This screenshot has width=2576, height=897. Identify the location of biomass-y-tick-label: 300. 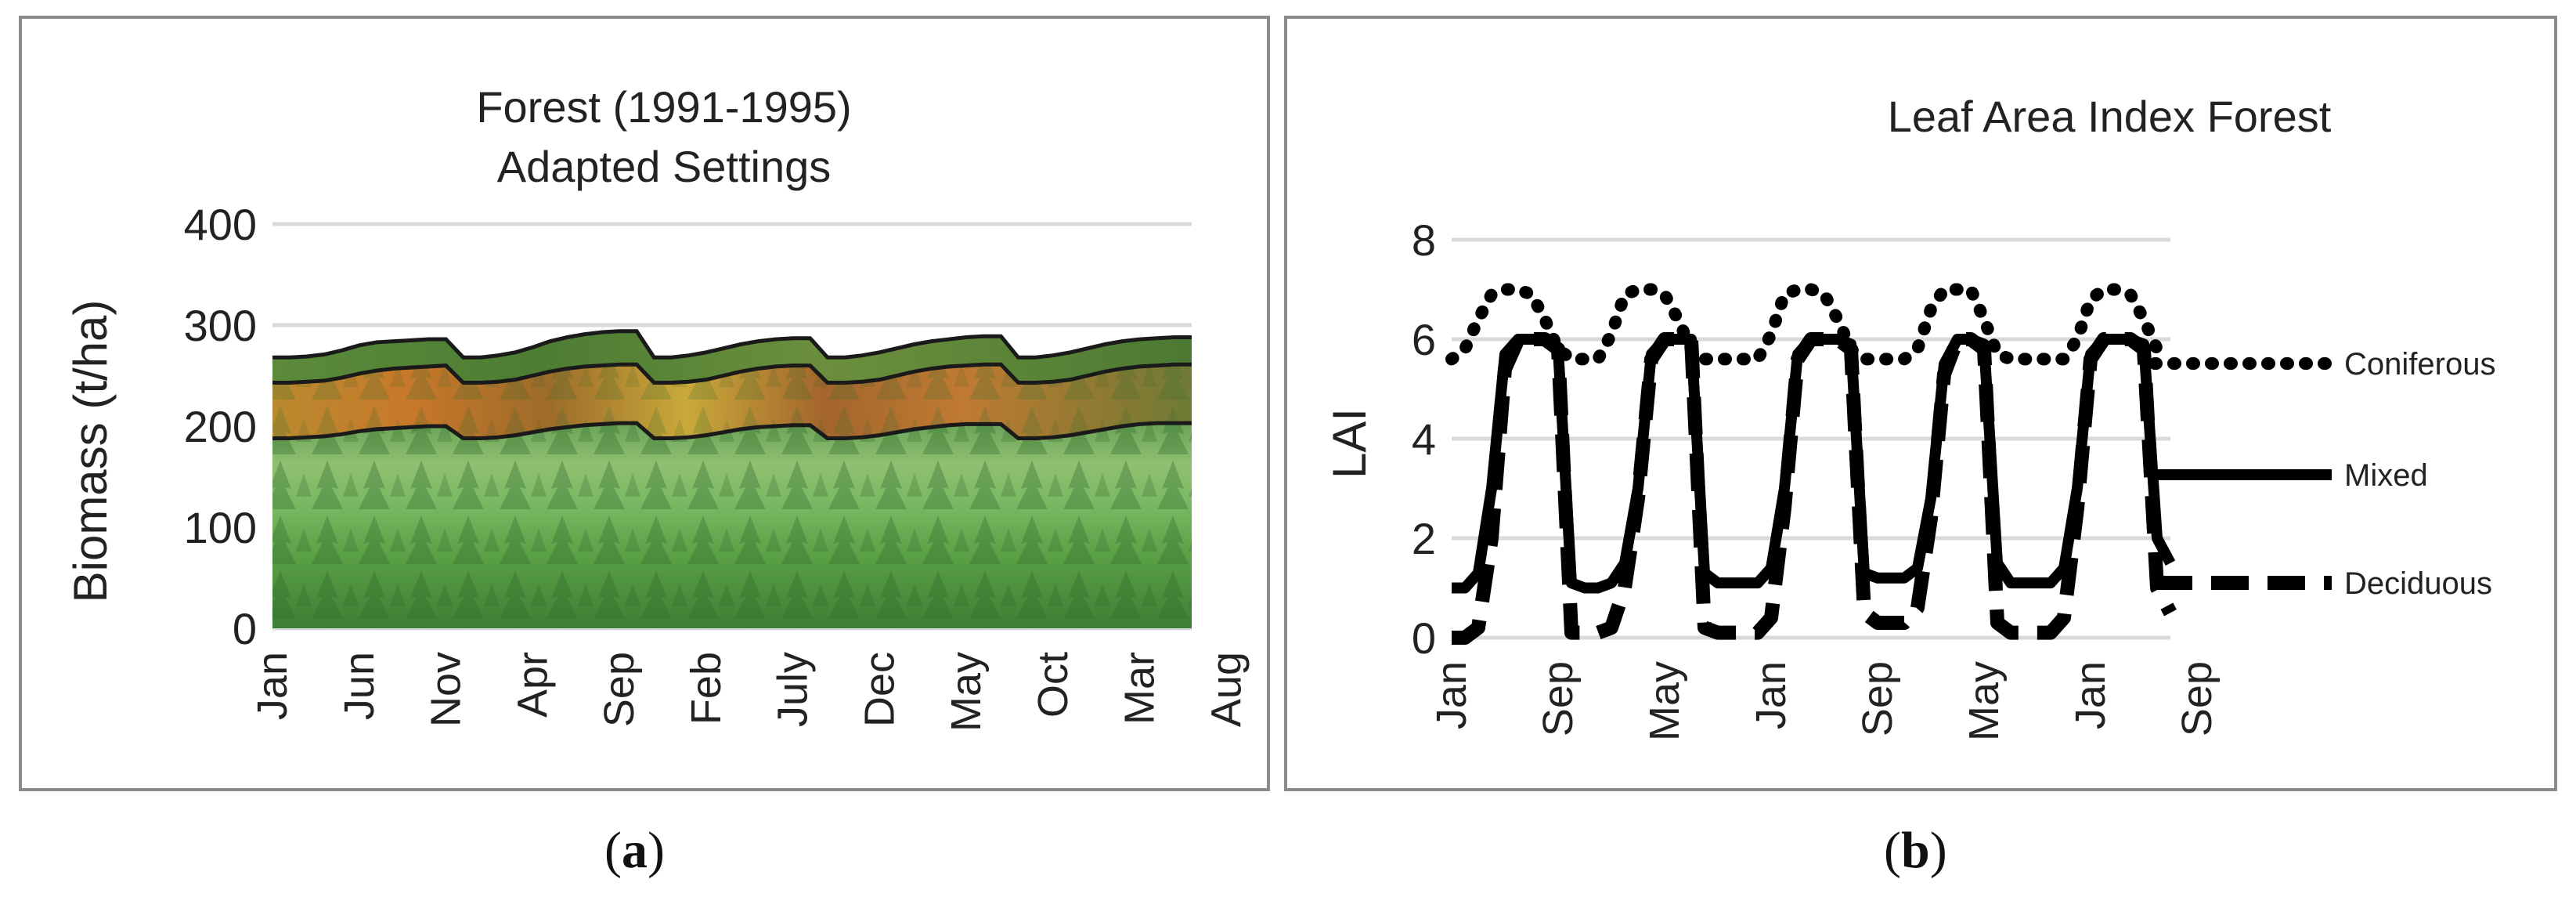
(220, 325).